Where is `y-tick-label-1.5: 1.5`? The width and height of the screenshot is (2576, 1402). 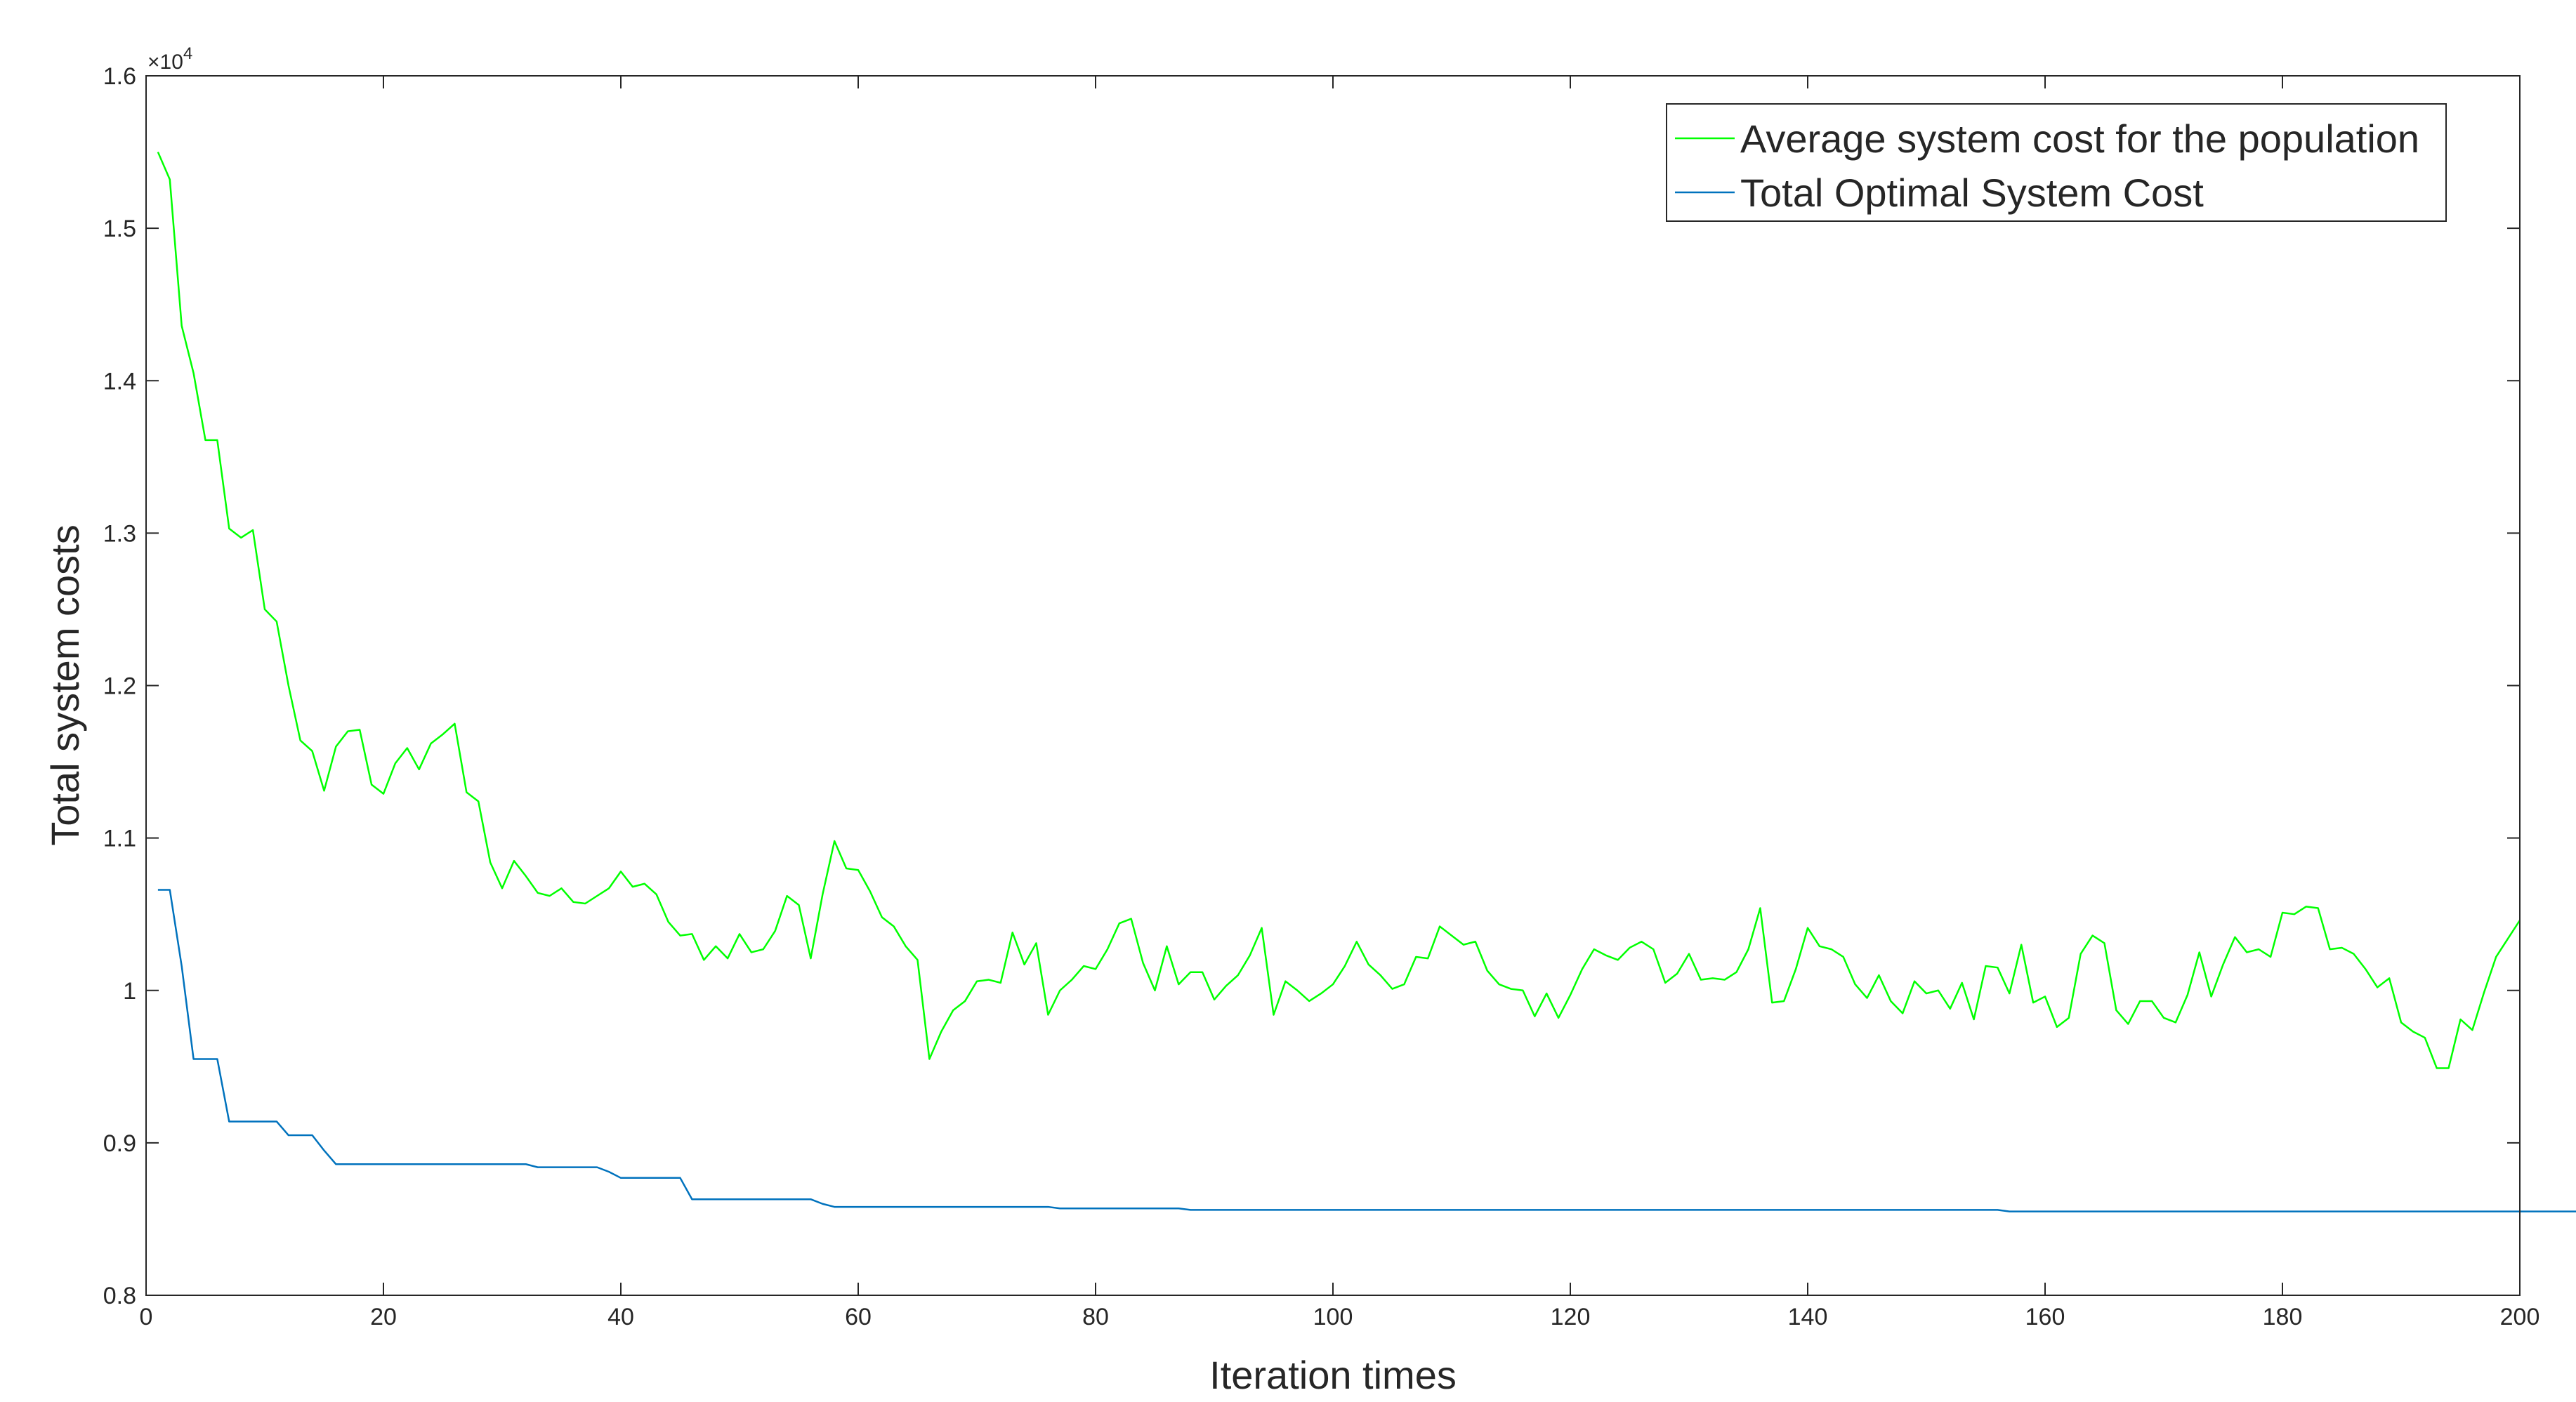 y-tick-label-1.5: 1.5 is located at coordinates (119, 229).